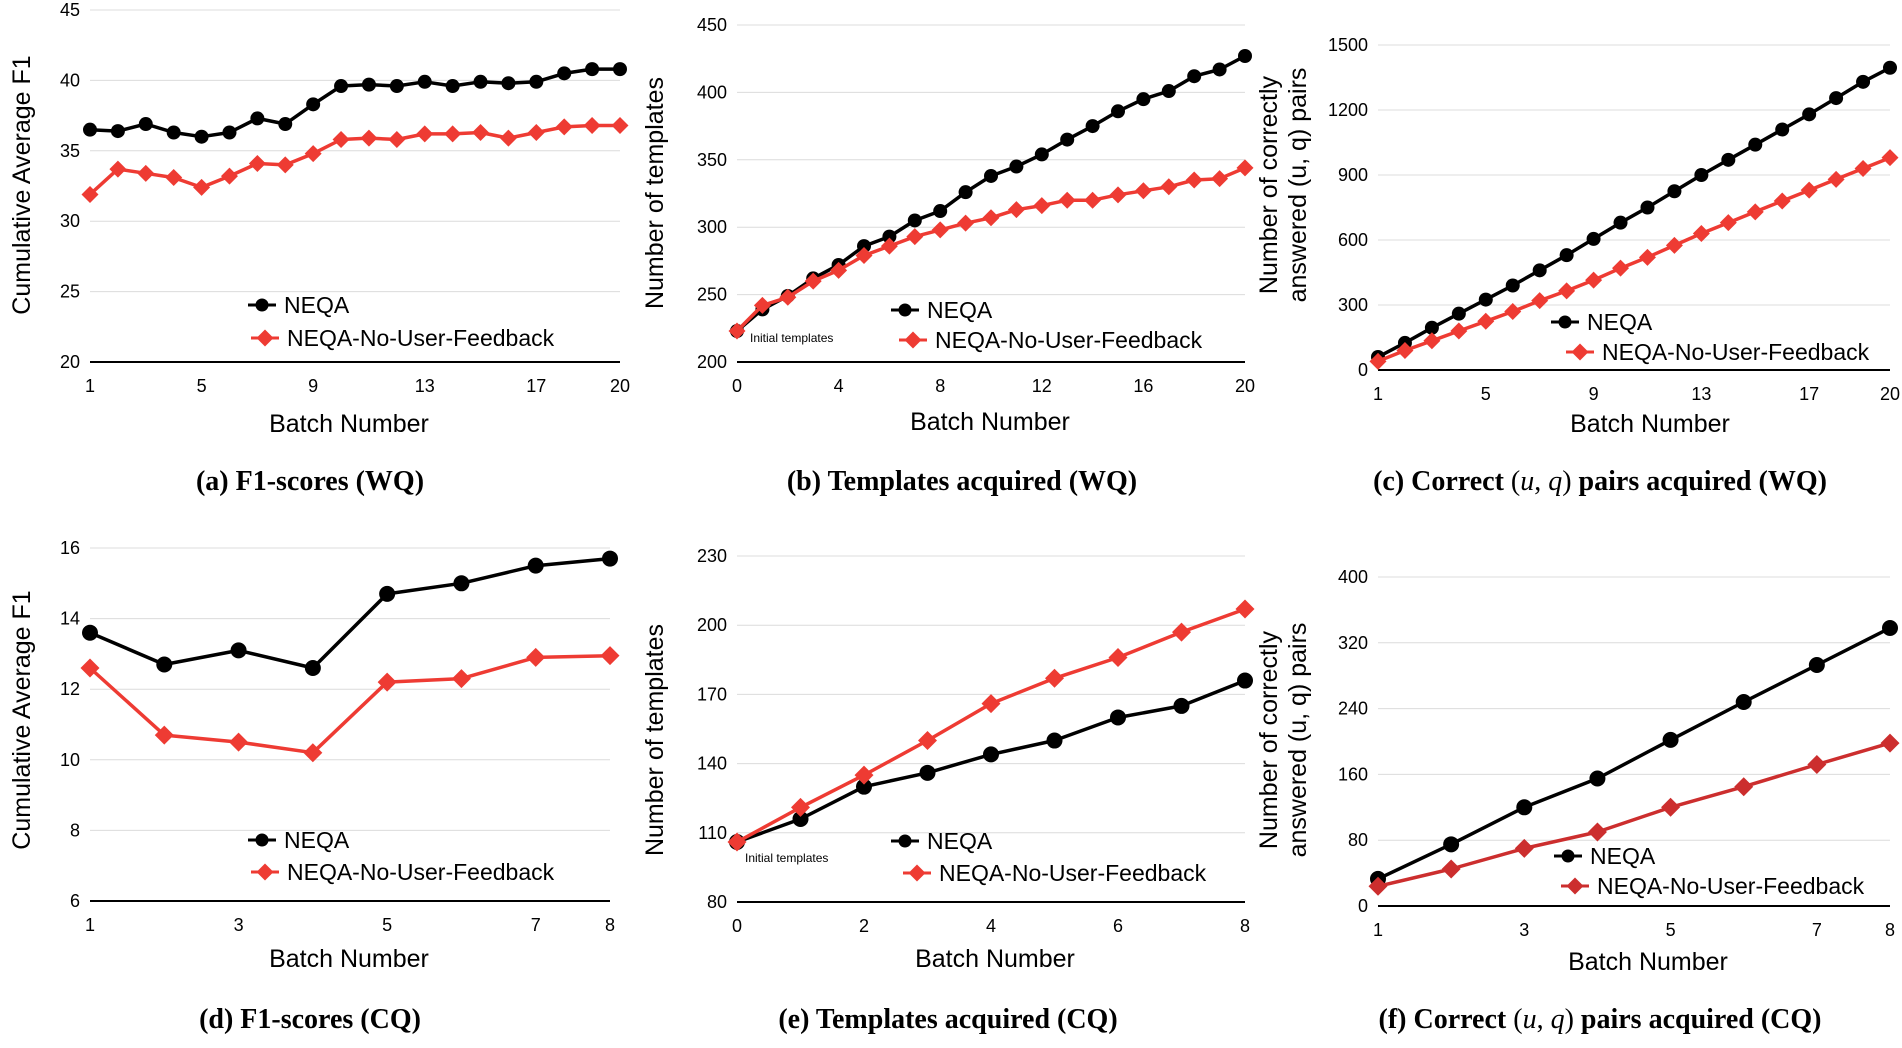 The image size is (1902, 1048). What do you see at coordinates (1701, 394) in the screenshot?
I see `x-tick-label: 13` at bounding box center [1701, 394].